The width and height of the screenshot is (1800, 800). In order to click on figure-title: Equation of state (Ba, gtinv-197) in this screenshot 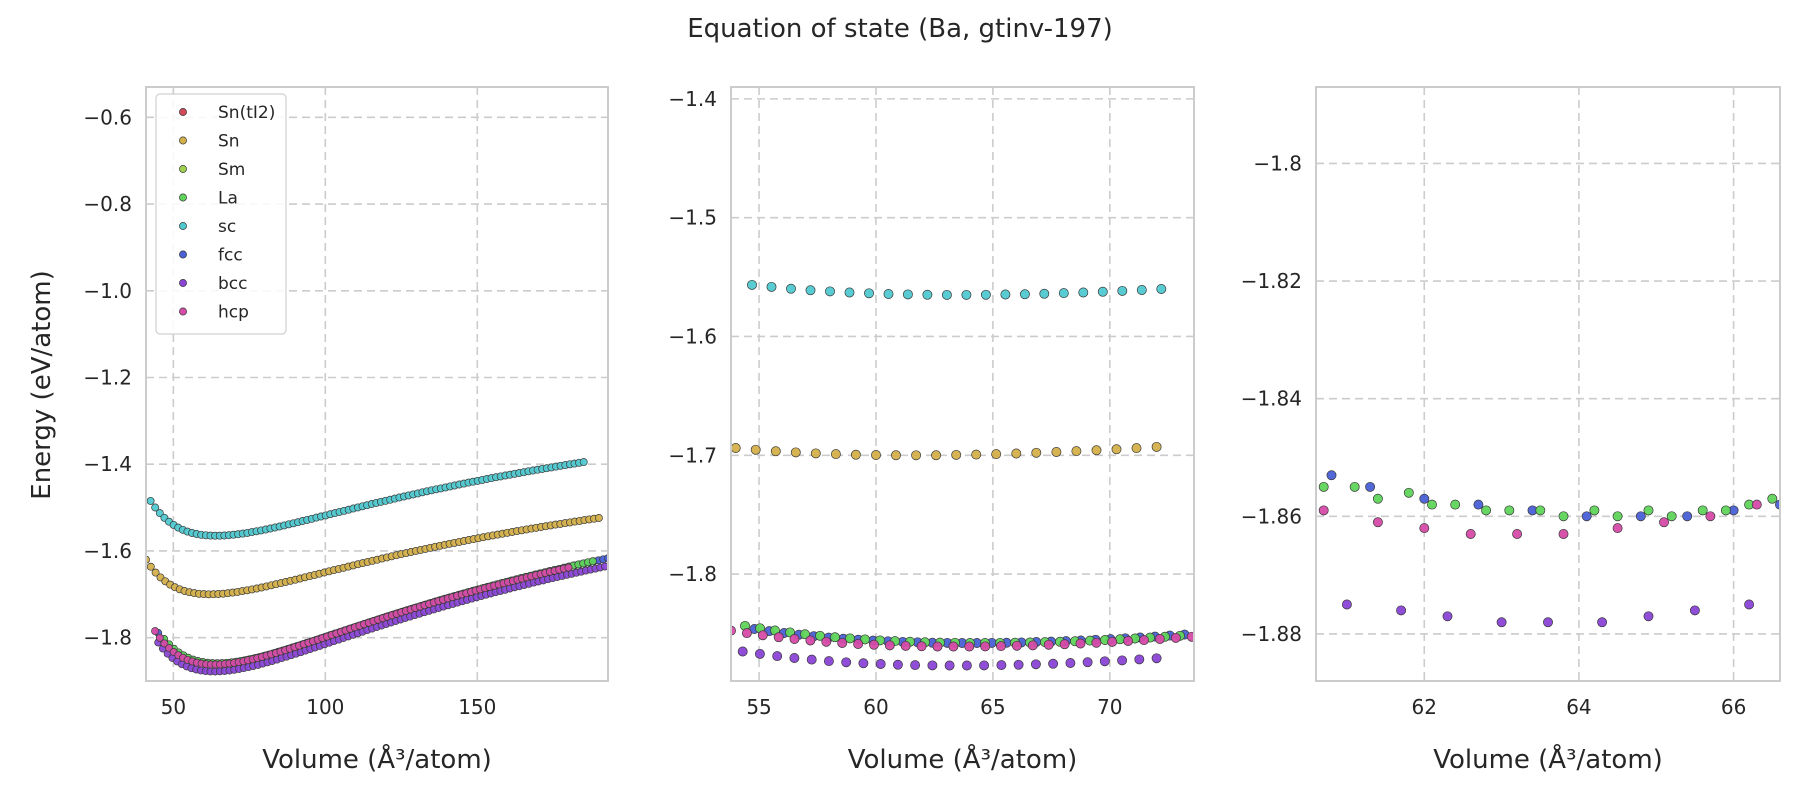, I will do `click(900, 29)`.